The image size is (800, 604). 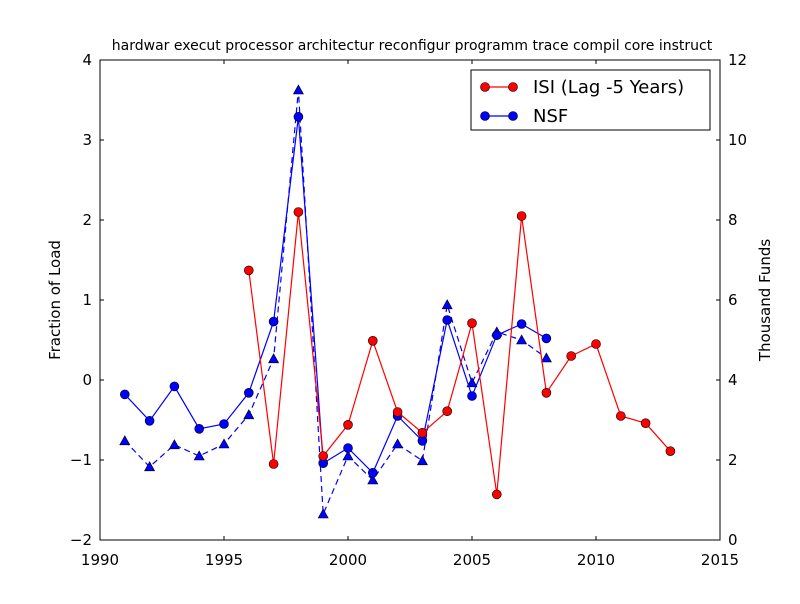 What do you see at coordinates (87, 380) in the screenshot?
I see `y-tick-label-left: 0` at bounding box center [87, 380].